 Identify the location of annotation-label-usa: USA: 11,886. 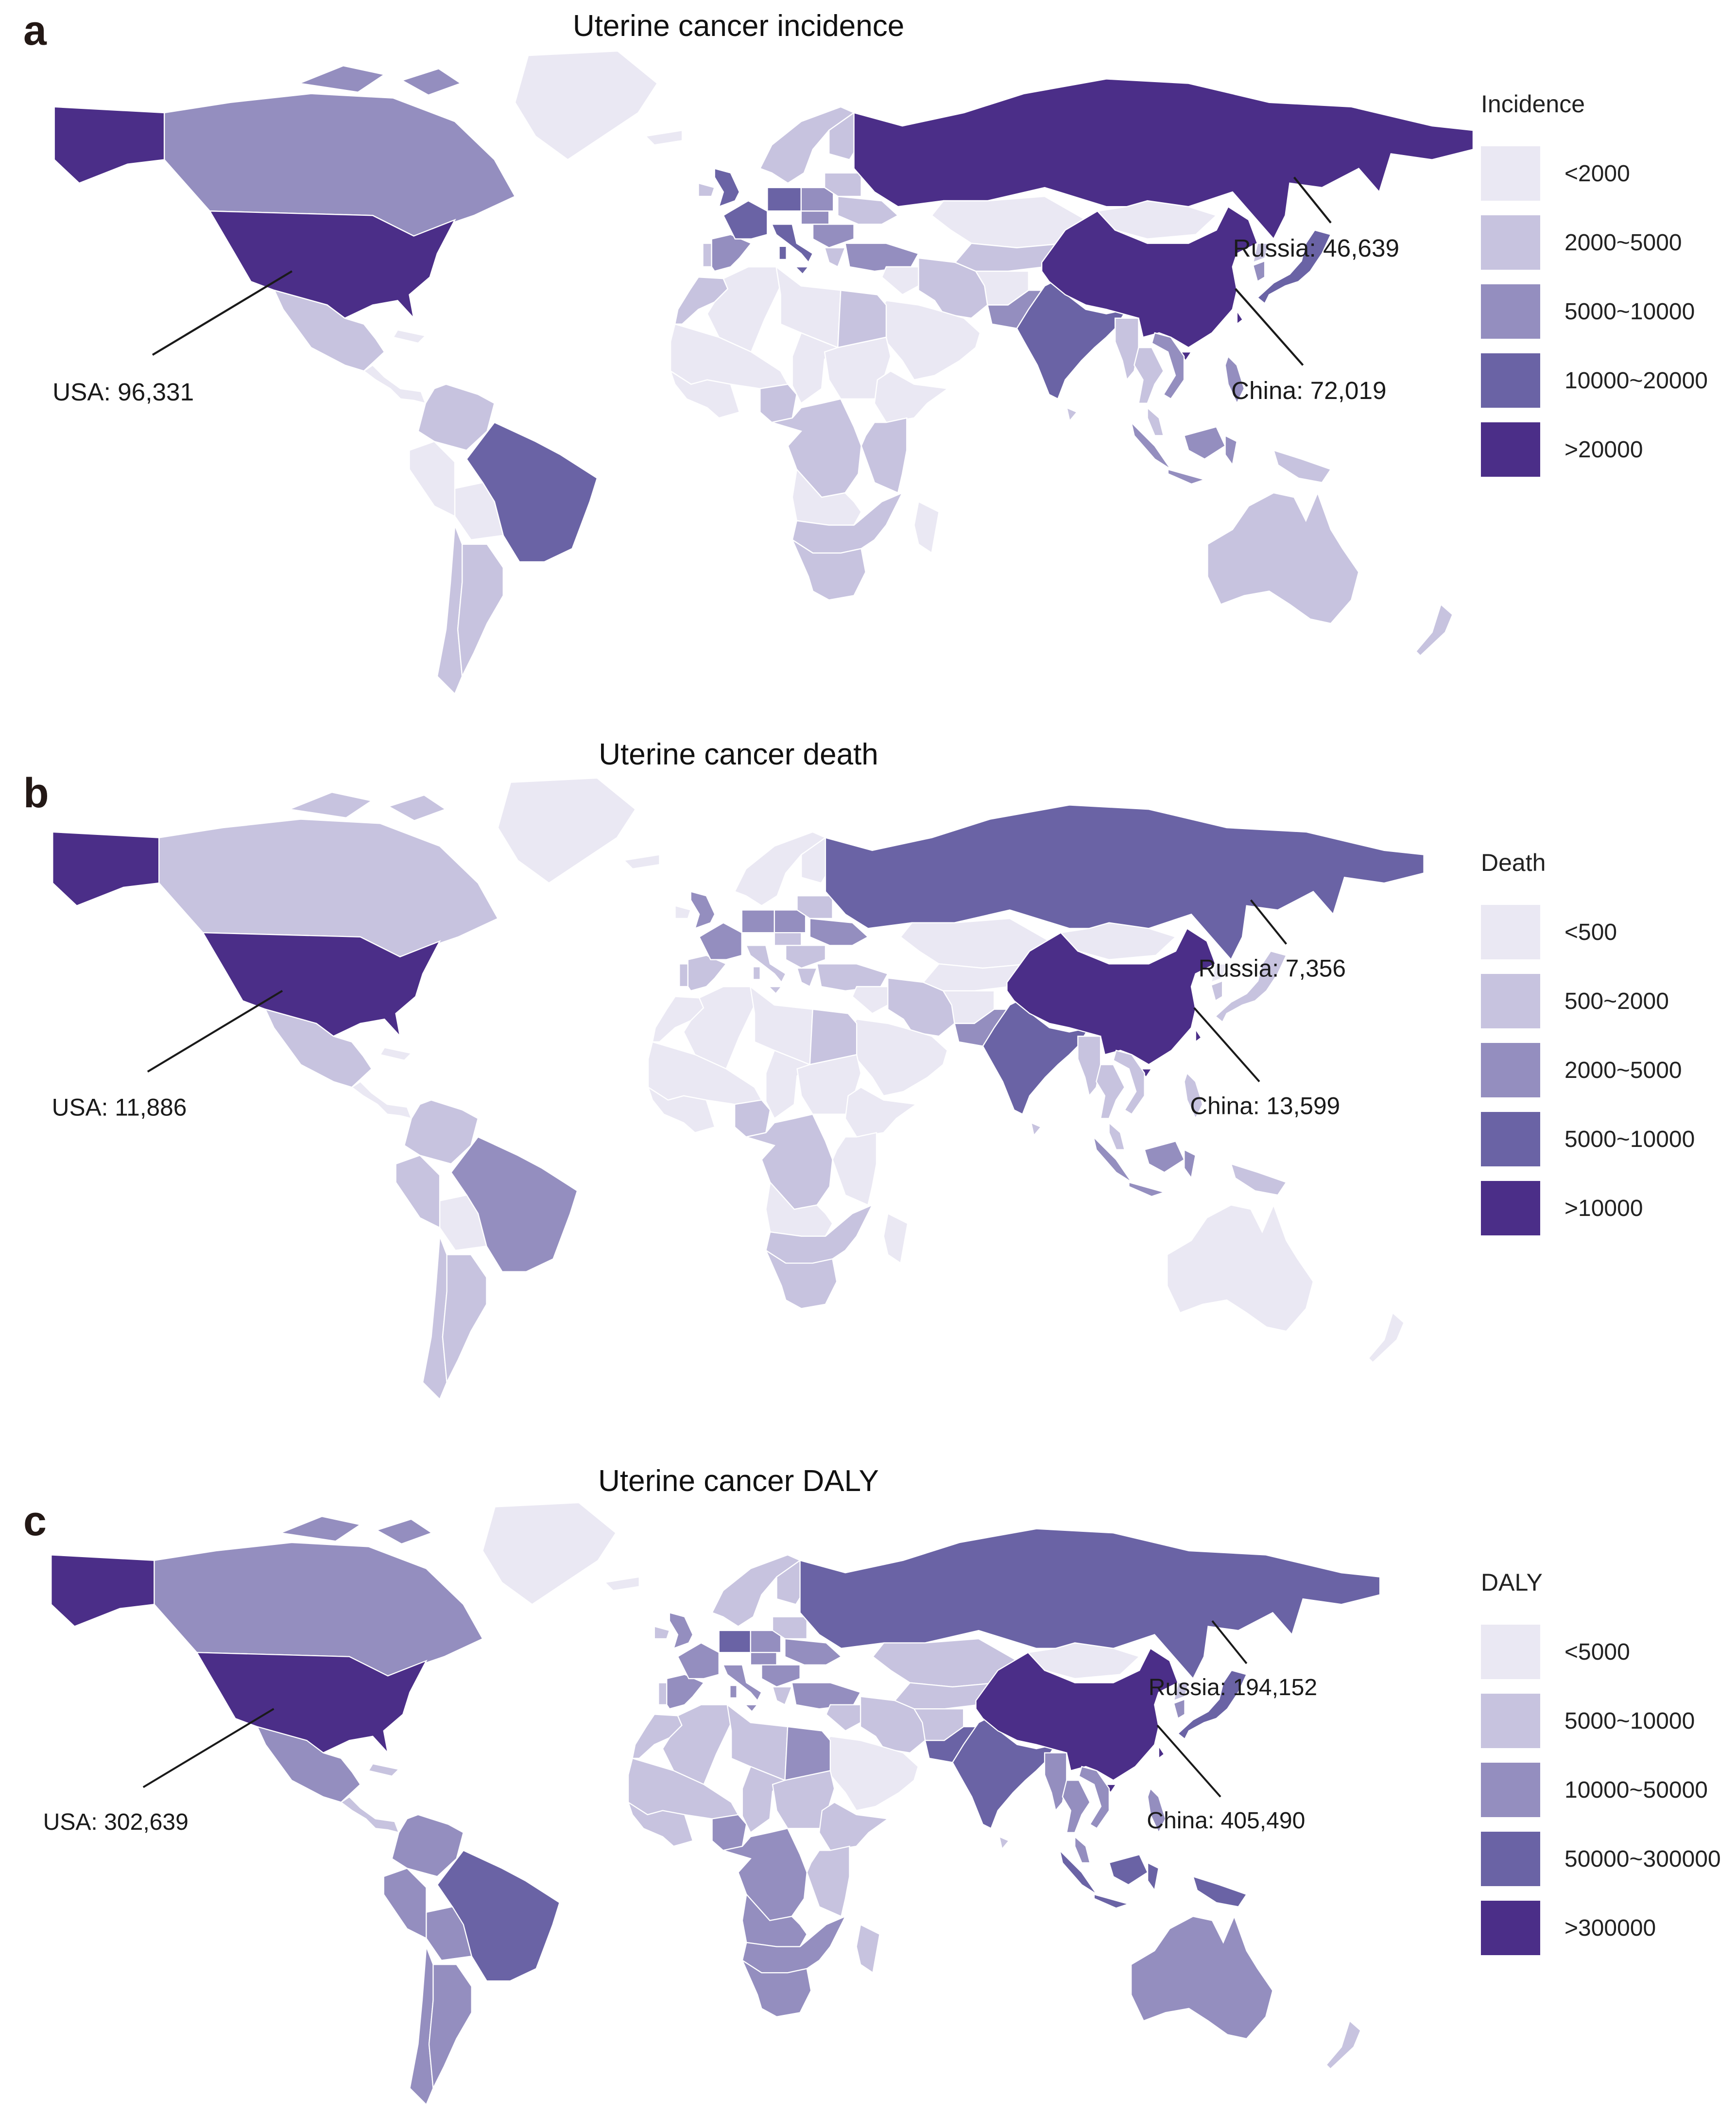
(119, 1108).